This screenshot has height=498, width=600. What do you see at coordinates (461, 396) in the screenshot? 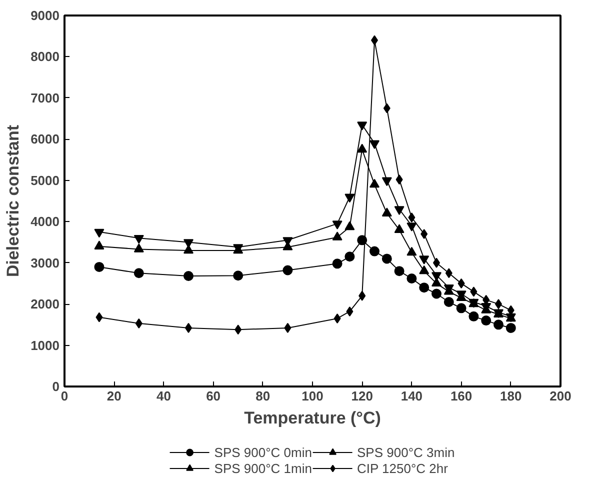
I see `x-tick-label: 160` at bounding box center [461, 396].